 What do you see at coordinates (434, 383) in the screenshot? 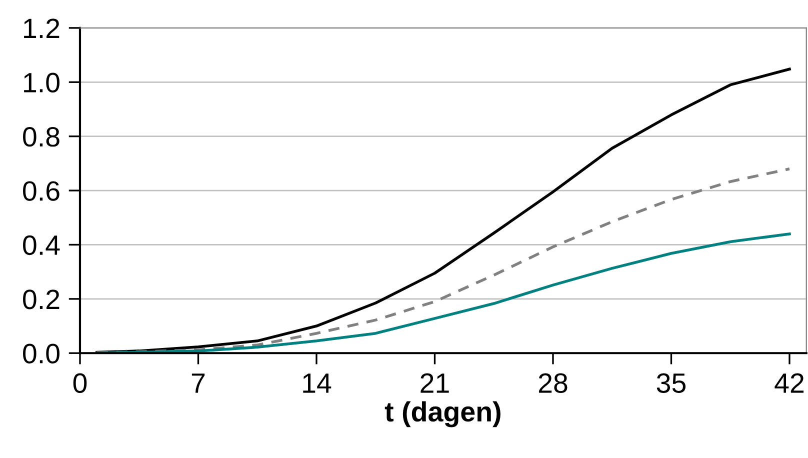
I see `x-tick-label: 21` at bounding box center [434, 383].